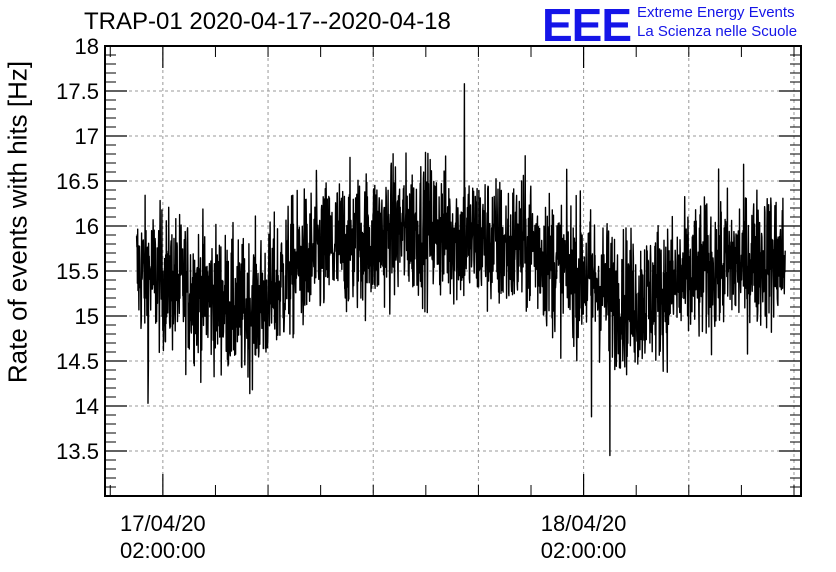 The width and height of the screenshot is (836, 572). Describe the element at coordinates (87, 46) in the screenshot. I see `y-tick-label: 18` at that location.